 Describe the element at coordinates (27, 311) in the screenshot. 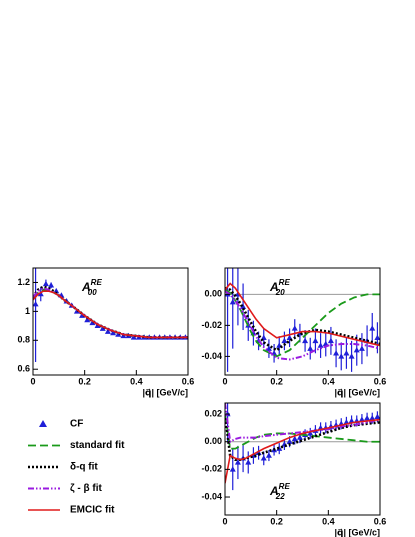

I see `y-tick-label: 1` at that location.